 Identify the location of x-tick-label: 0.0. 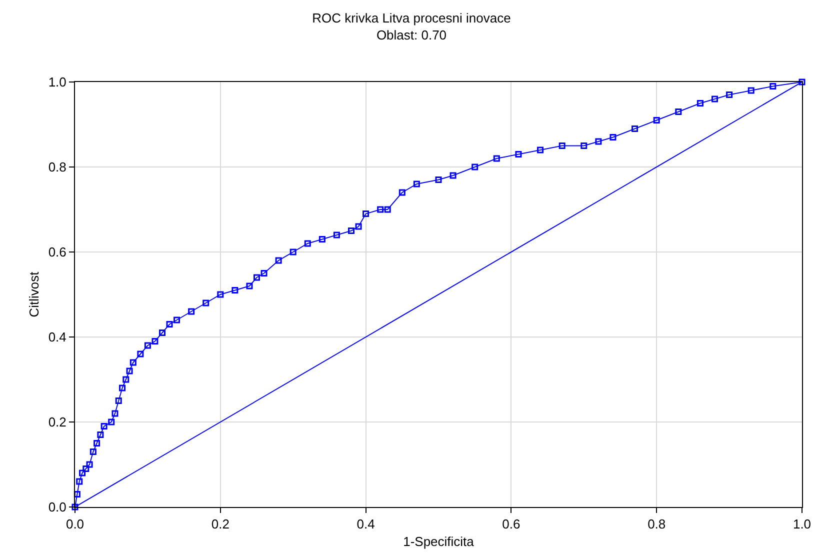
(75, 524).